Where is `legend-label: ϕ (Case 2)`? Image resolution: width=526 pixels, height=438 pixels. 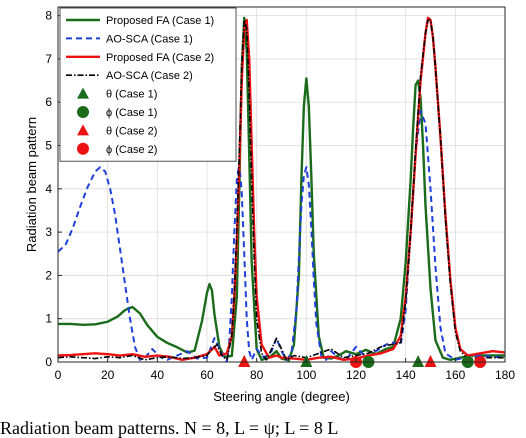
legend-label: ϕ (Case 2) is located at coordinates (131, 150).